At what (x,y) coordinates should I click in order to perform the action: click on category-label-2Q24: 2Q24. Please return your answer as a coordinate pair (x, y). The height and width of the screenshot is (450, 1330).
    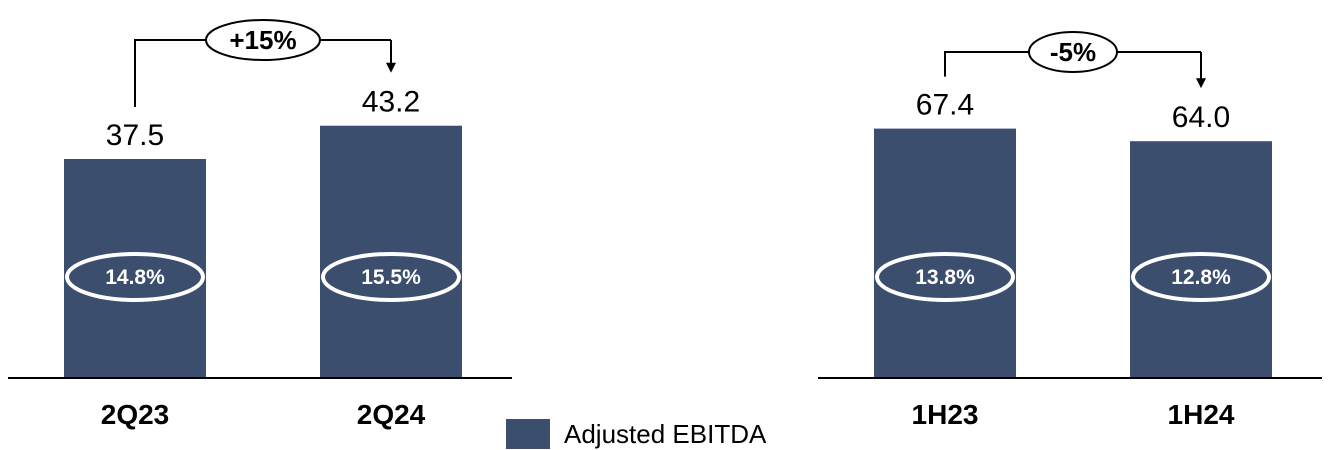
    Looking at the image, I should click on (391, 414).